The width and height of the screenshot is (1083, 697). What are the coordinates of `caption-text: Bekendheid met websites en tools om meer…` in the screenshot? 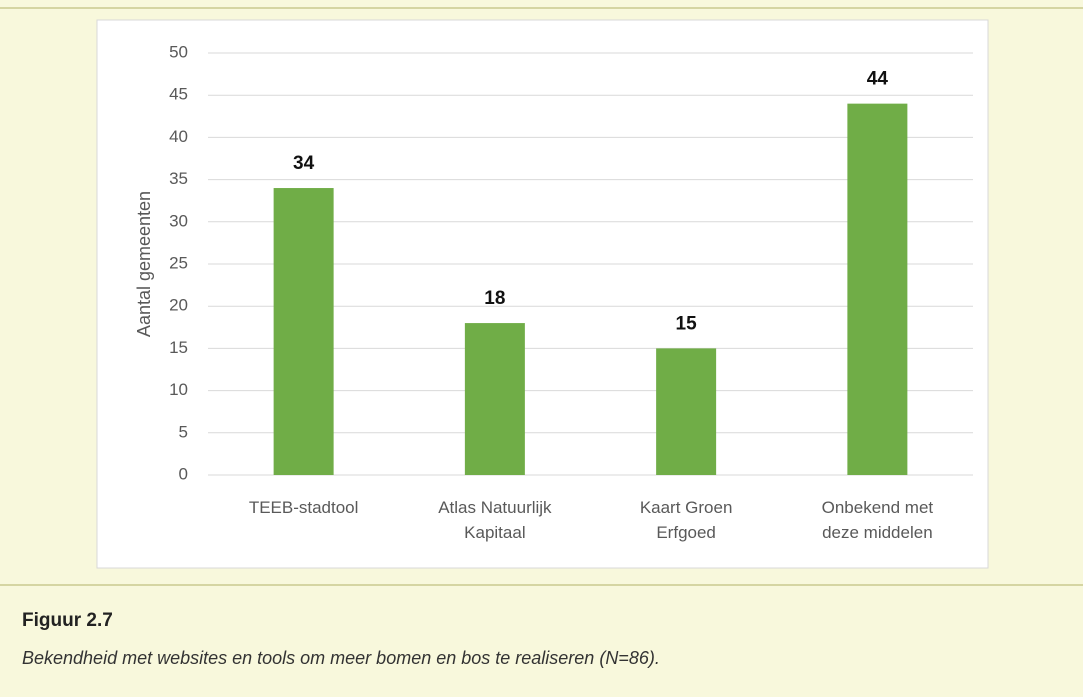 It's located at (341, 658).